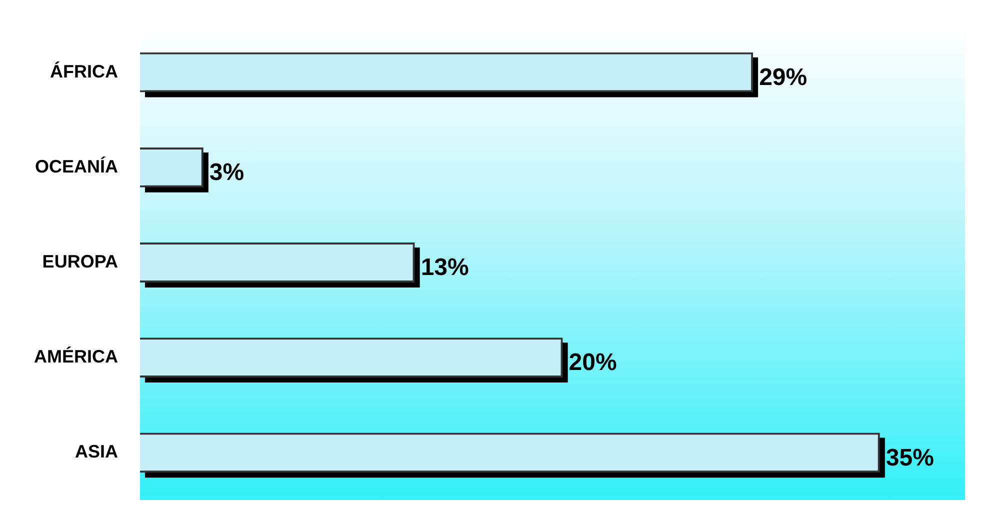 The width and height of the screenshot is (992, 525). Describe the element at coordinates (444, 268) in the screenshot. I see `data-label: 13%` at that location.